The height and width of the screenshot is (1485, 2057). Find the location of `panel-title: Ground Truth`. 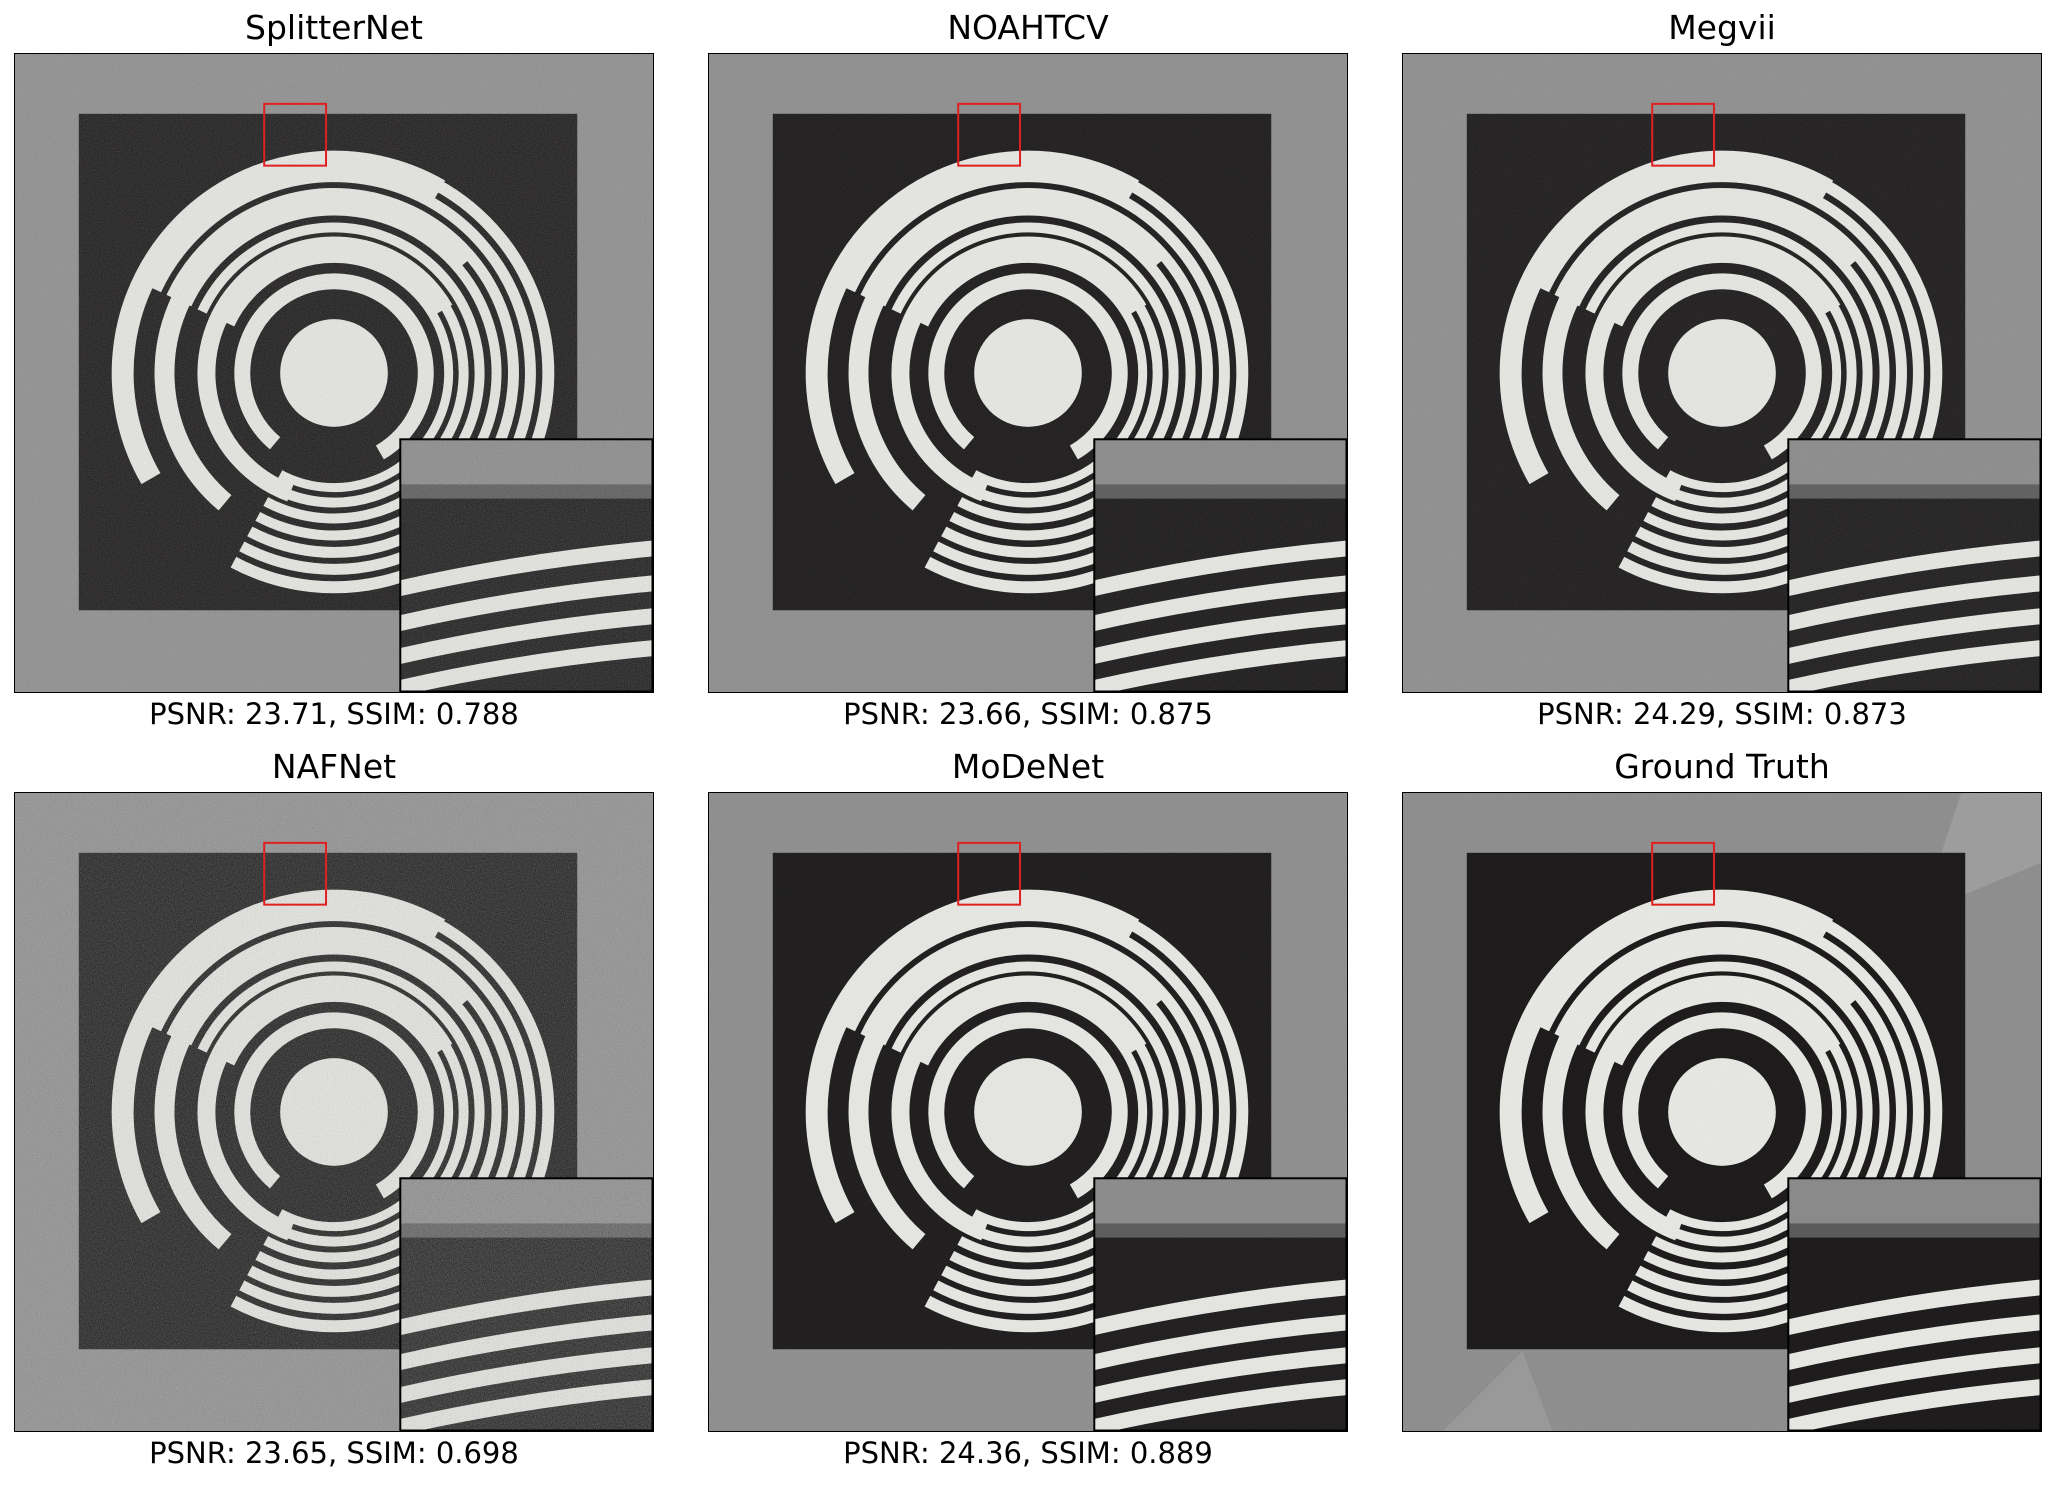

panel-title: Ground Truth is located at coordinates (1722, 766).